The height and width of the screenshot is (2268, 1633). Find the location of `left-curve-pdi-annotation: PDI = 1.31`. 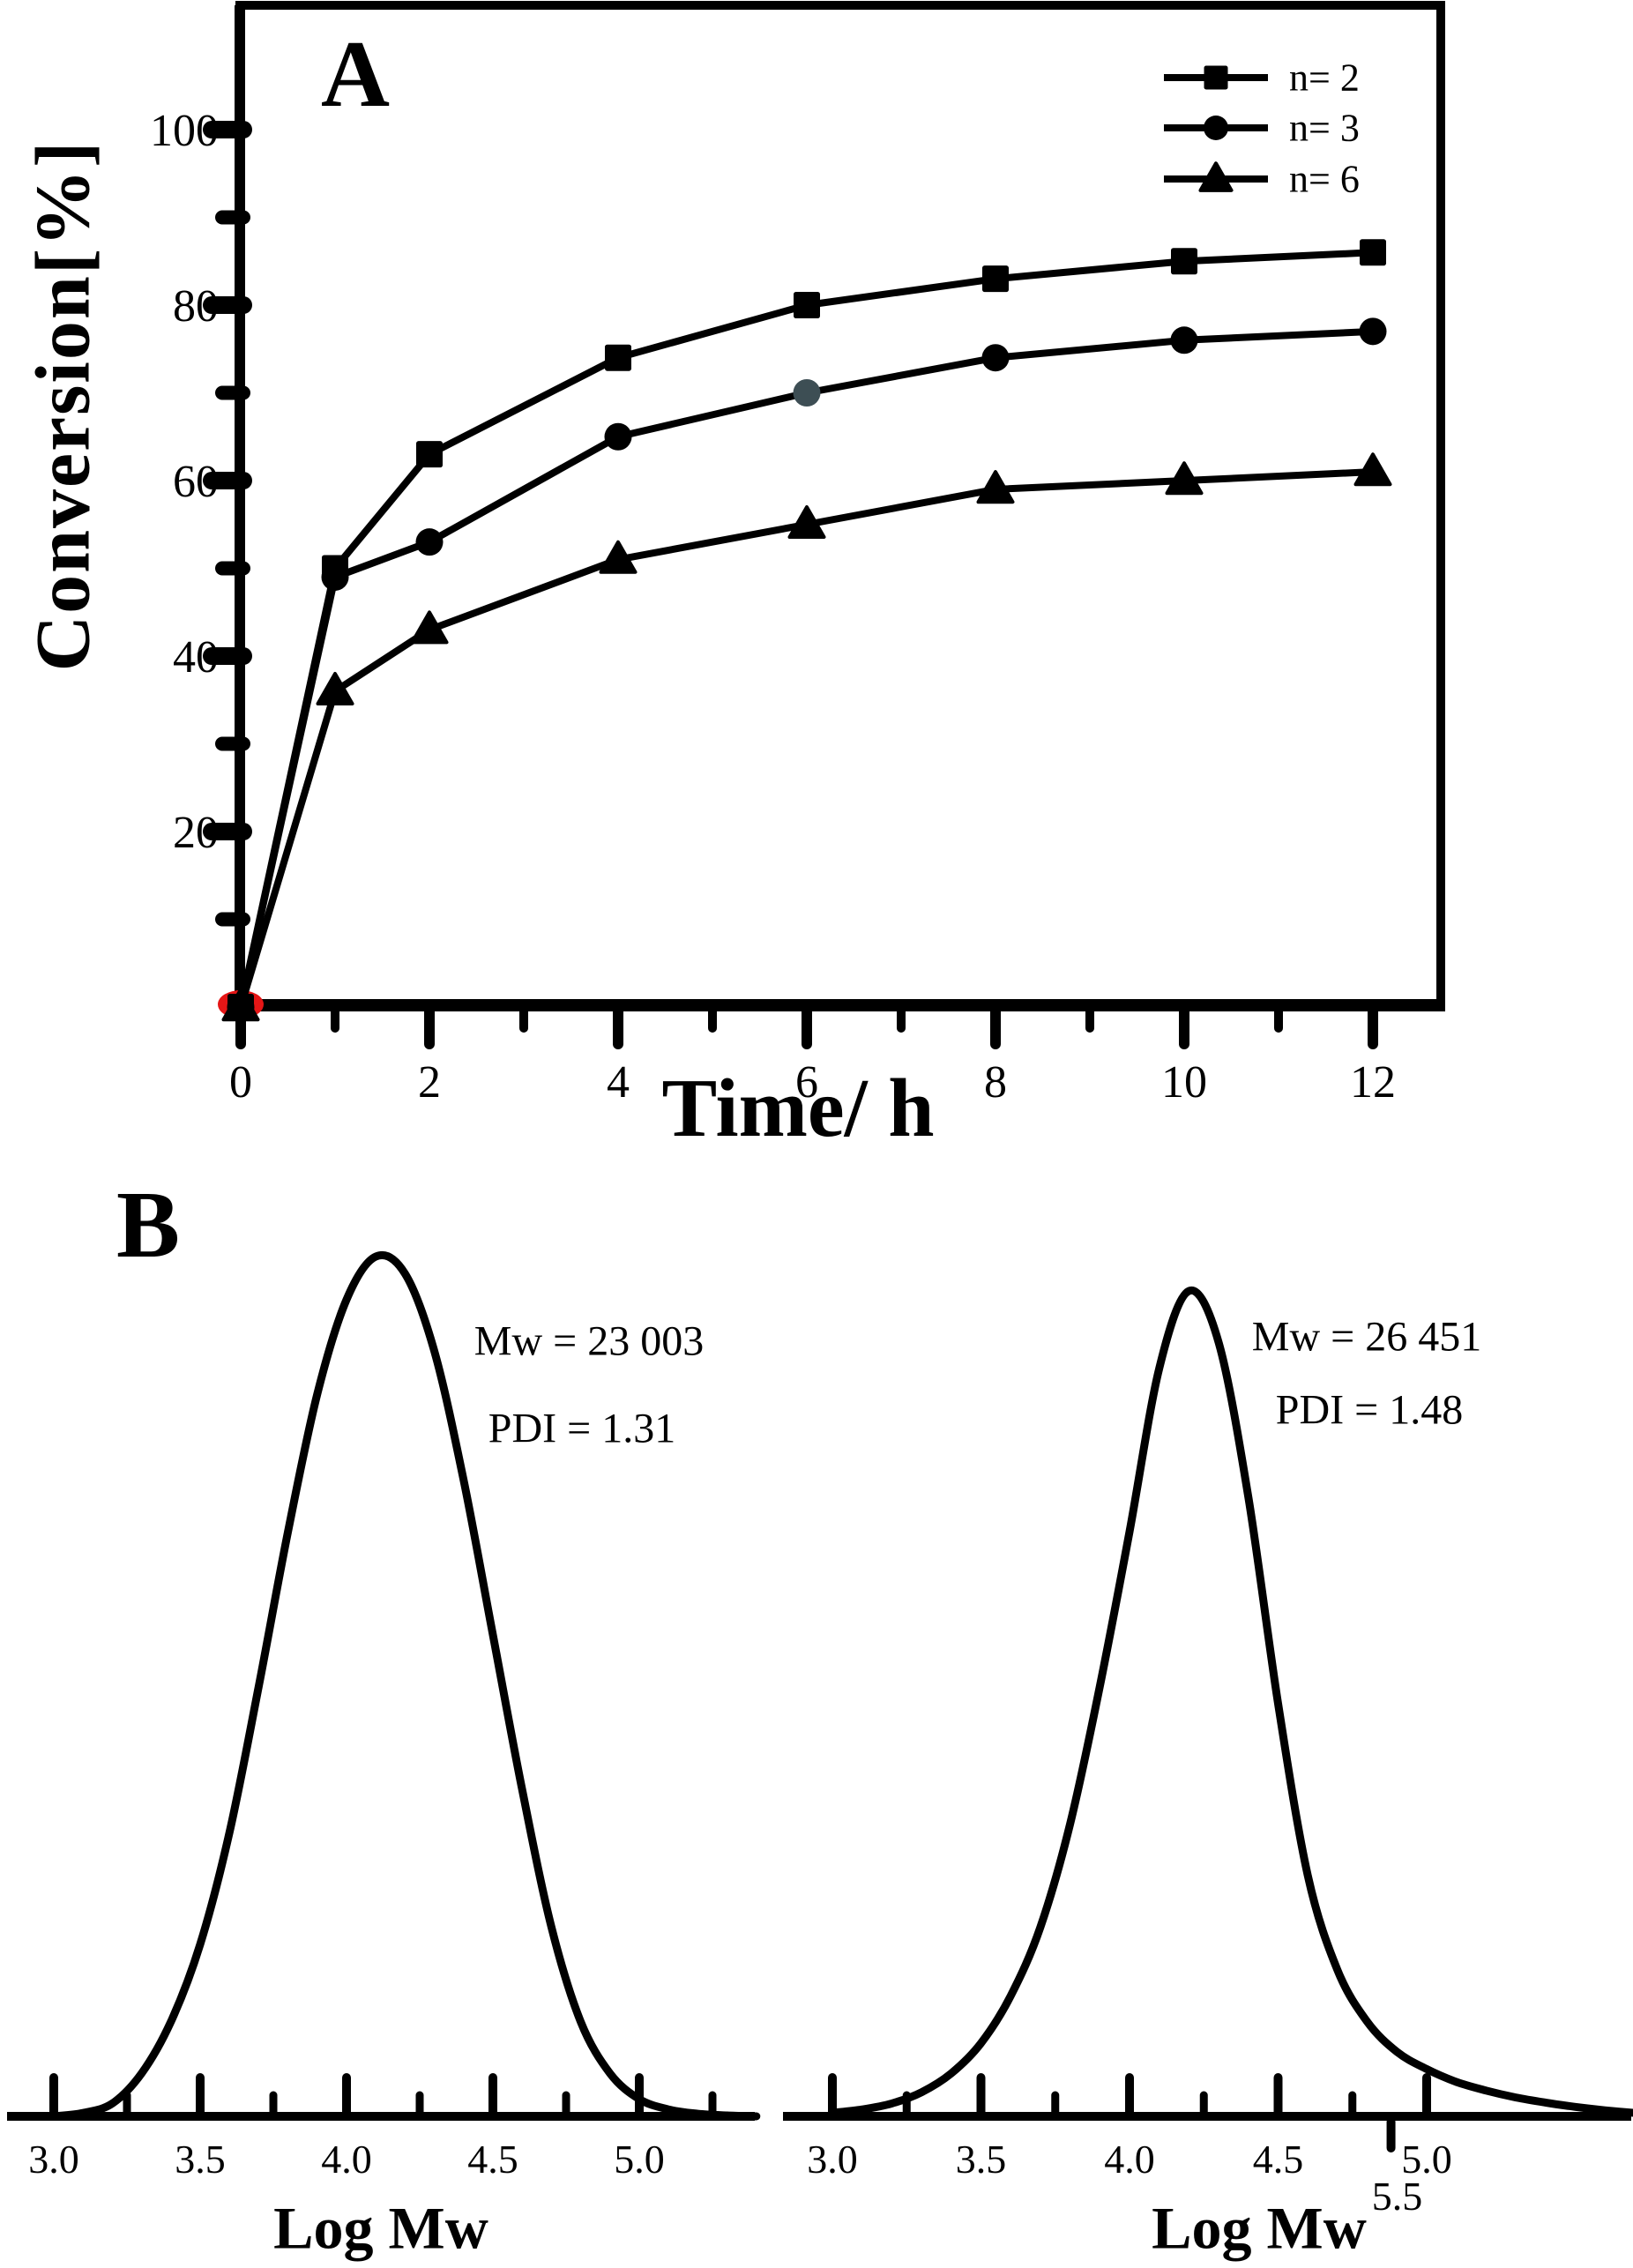

left-curve-pdi-annotation: PDI = 1.31 is located at coordinates (582, 1428).